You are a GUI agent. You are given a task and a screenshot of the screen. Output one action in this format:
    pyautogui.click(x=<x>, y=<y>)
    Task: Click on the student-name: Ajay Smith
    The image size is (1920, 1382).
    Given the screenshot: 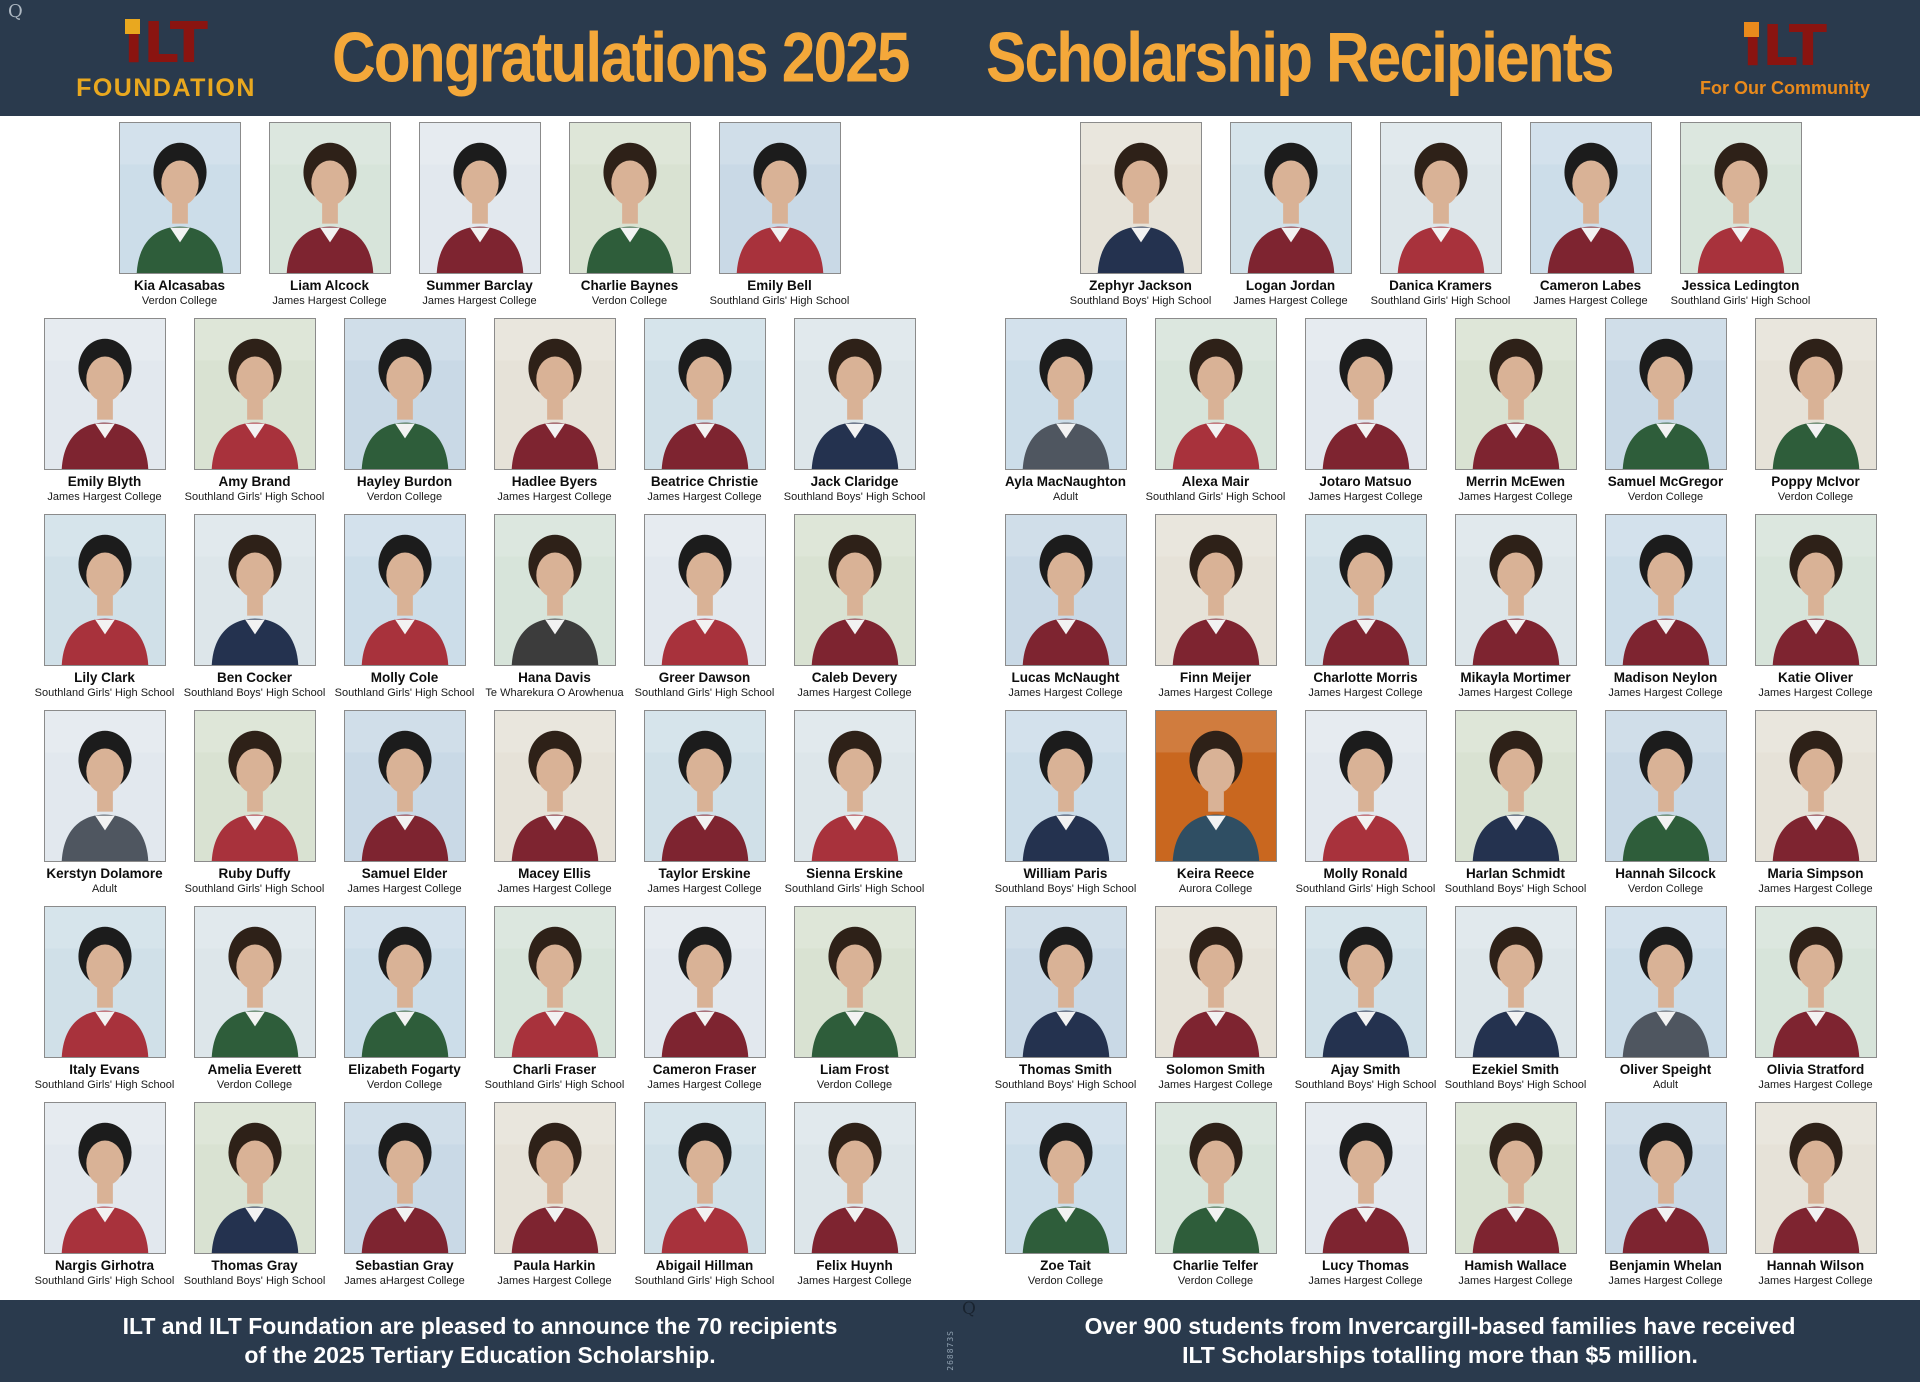 What is the action you would take?
    pyautogui.click(x=1365, y=1069)
    